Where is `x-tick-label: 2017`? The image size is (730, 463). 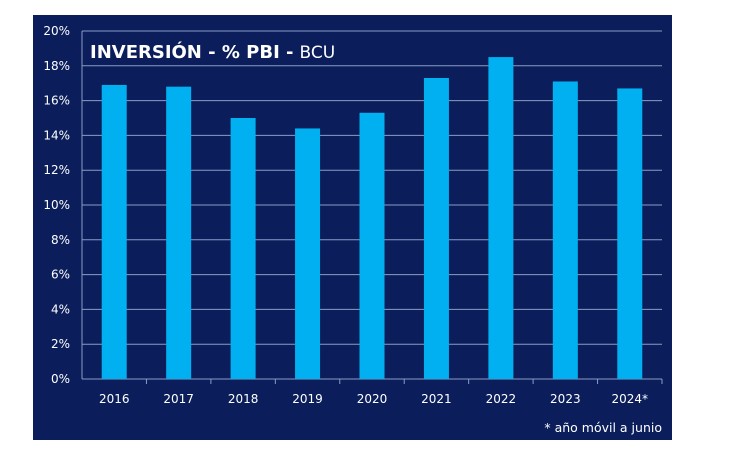
x-tick-label: 2017 is located at coordinates (178, 399).